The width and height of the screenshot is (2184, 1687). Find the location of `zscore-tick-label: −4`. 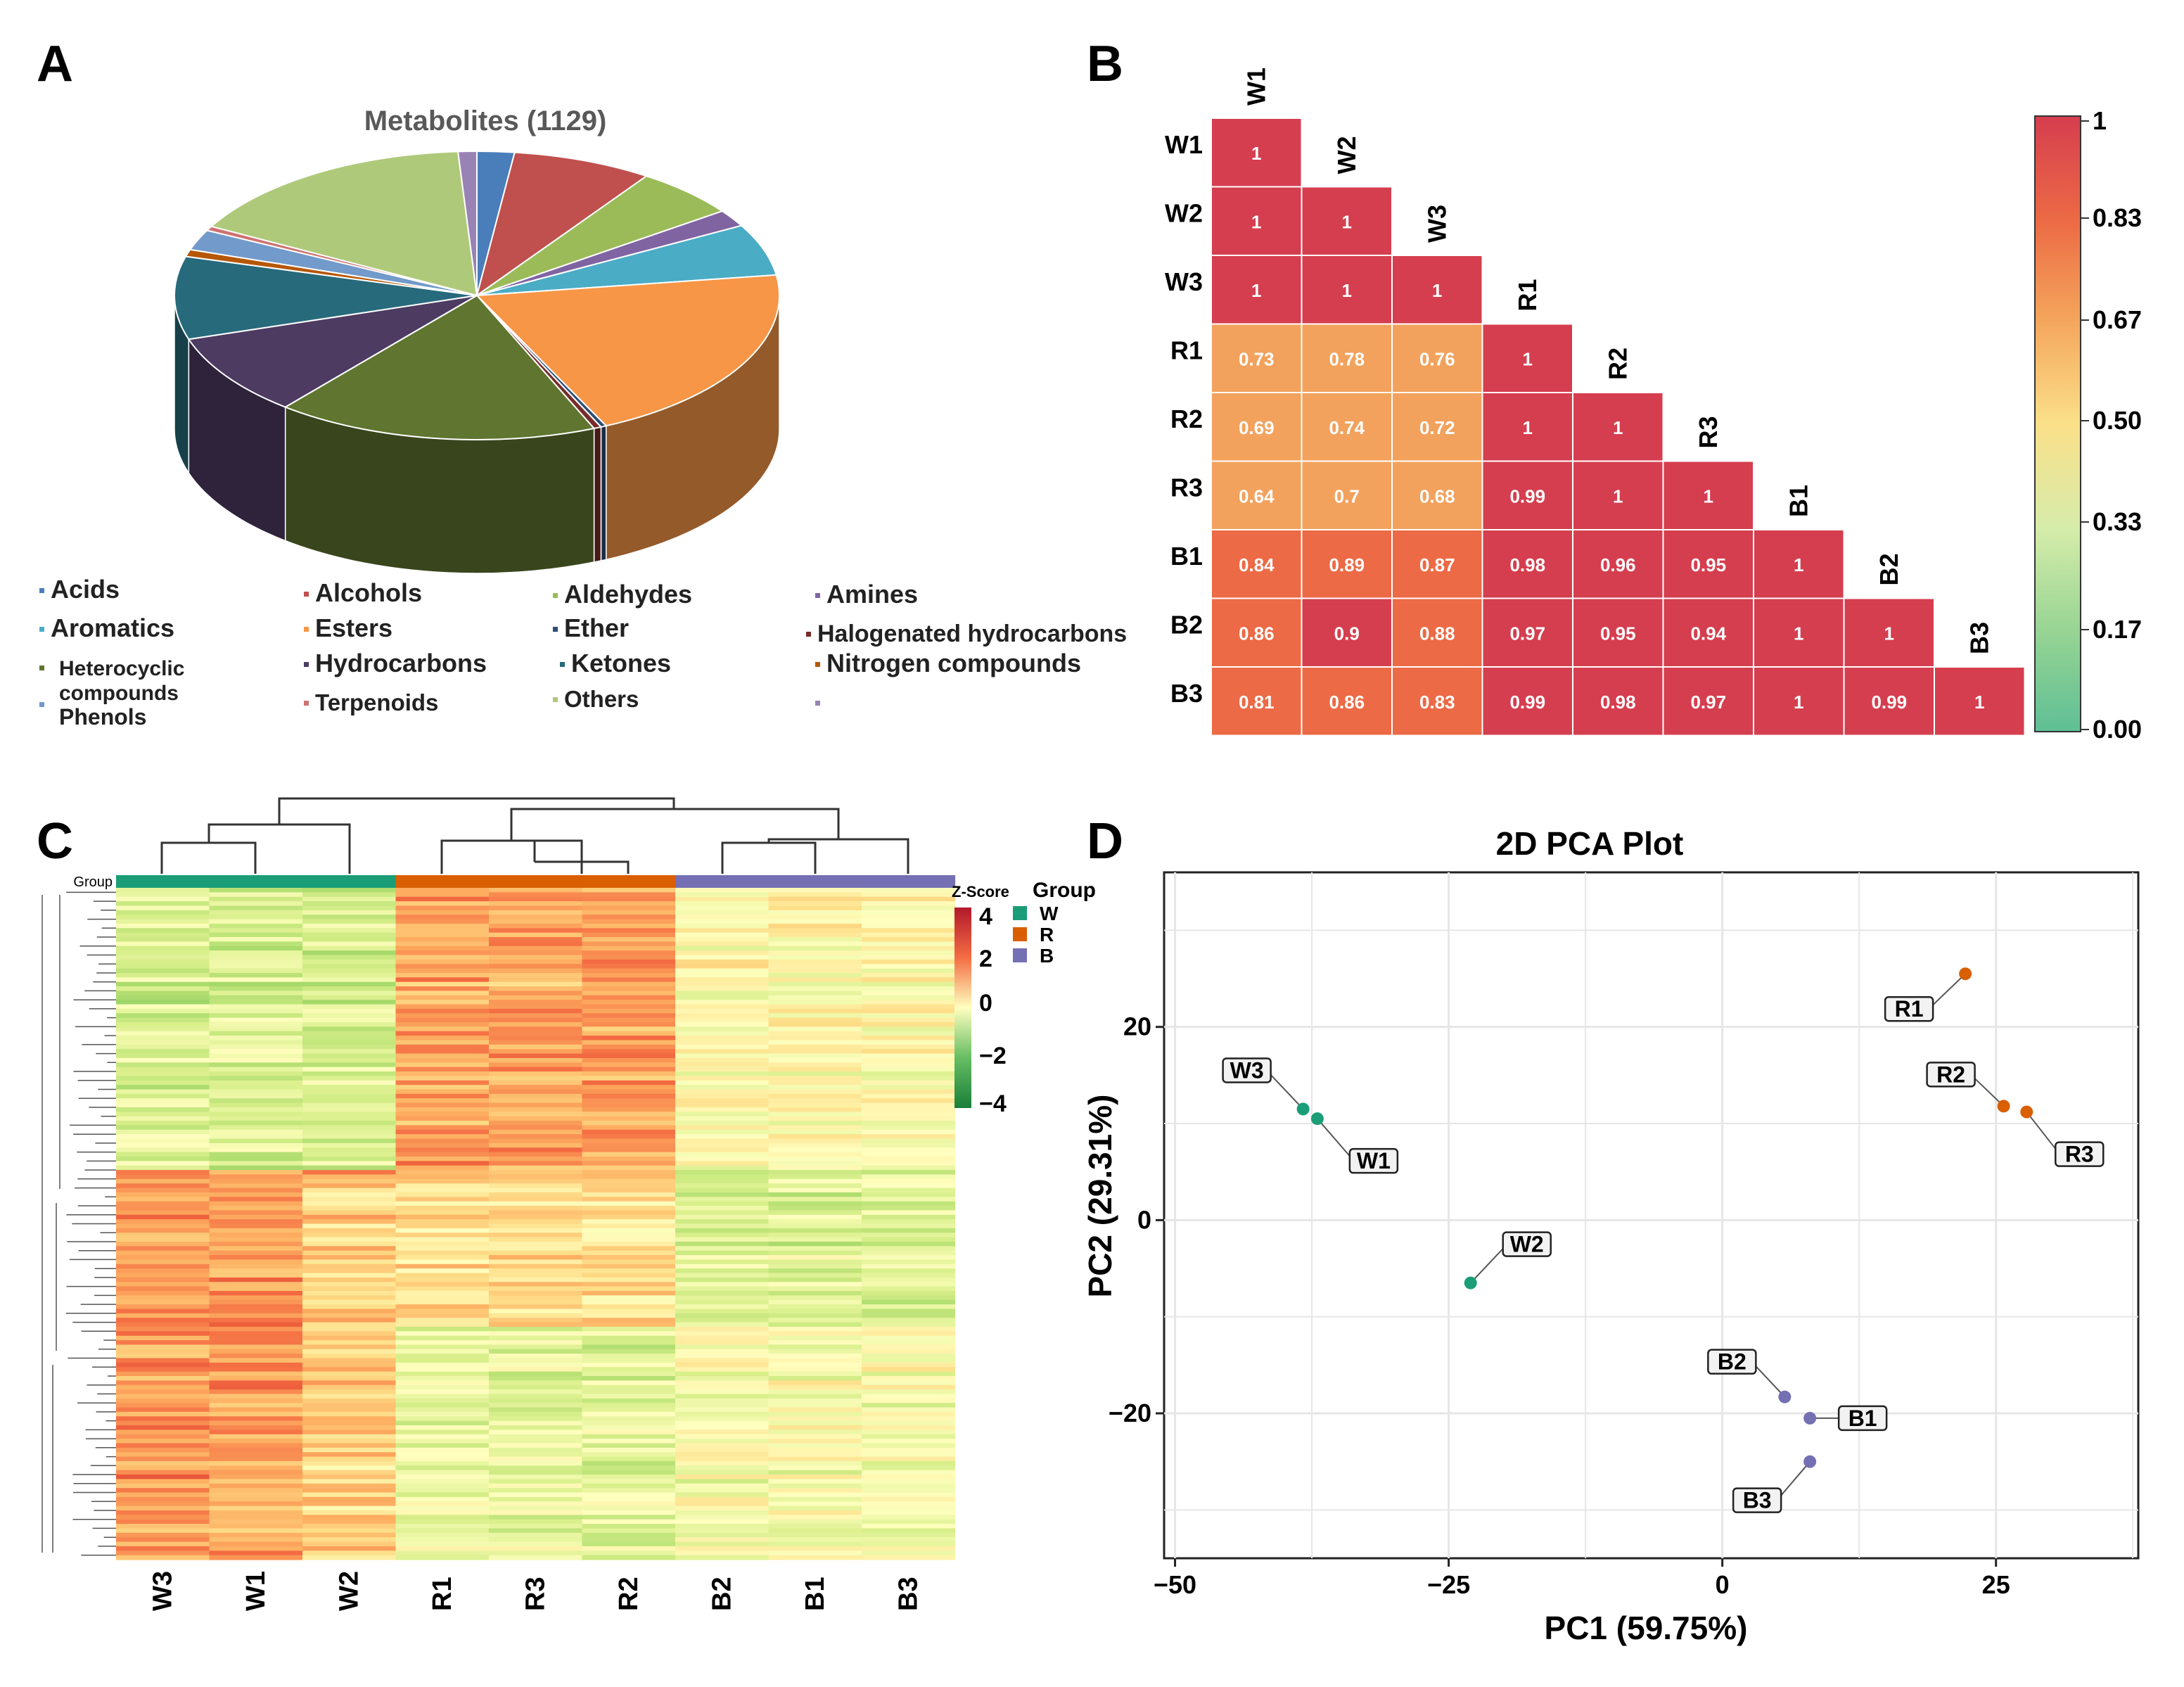

zscore-tick-label: −4 is located at coordinates (993, 1103).